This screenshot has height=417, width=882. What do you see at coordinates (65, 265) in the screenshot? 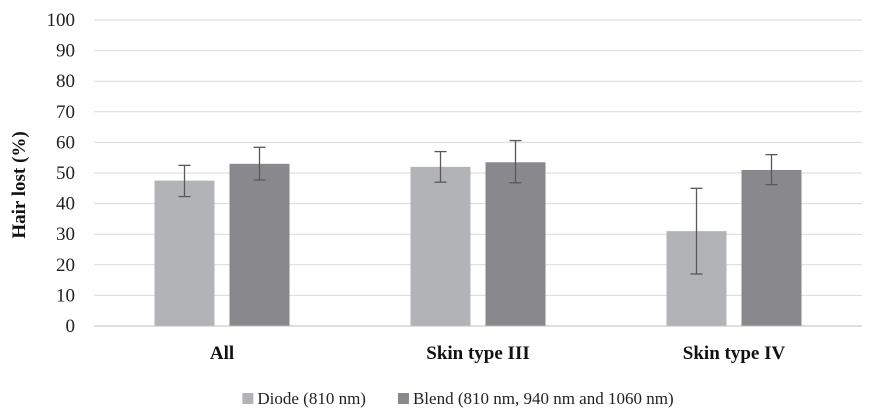
I see `y-tick-label: 20` at bounding box center [65, 265].